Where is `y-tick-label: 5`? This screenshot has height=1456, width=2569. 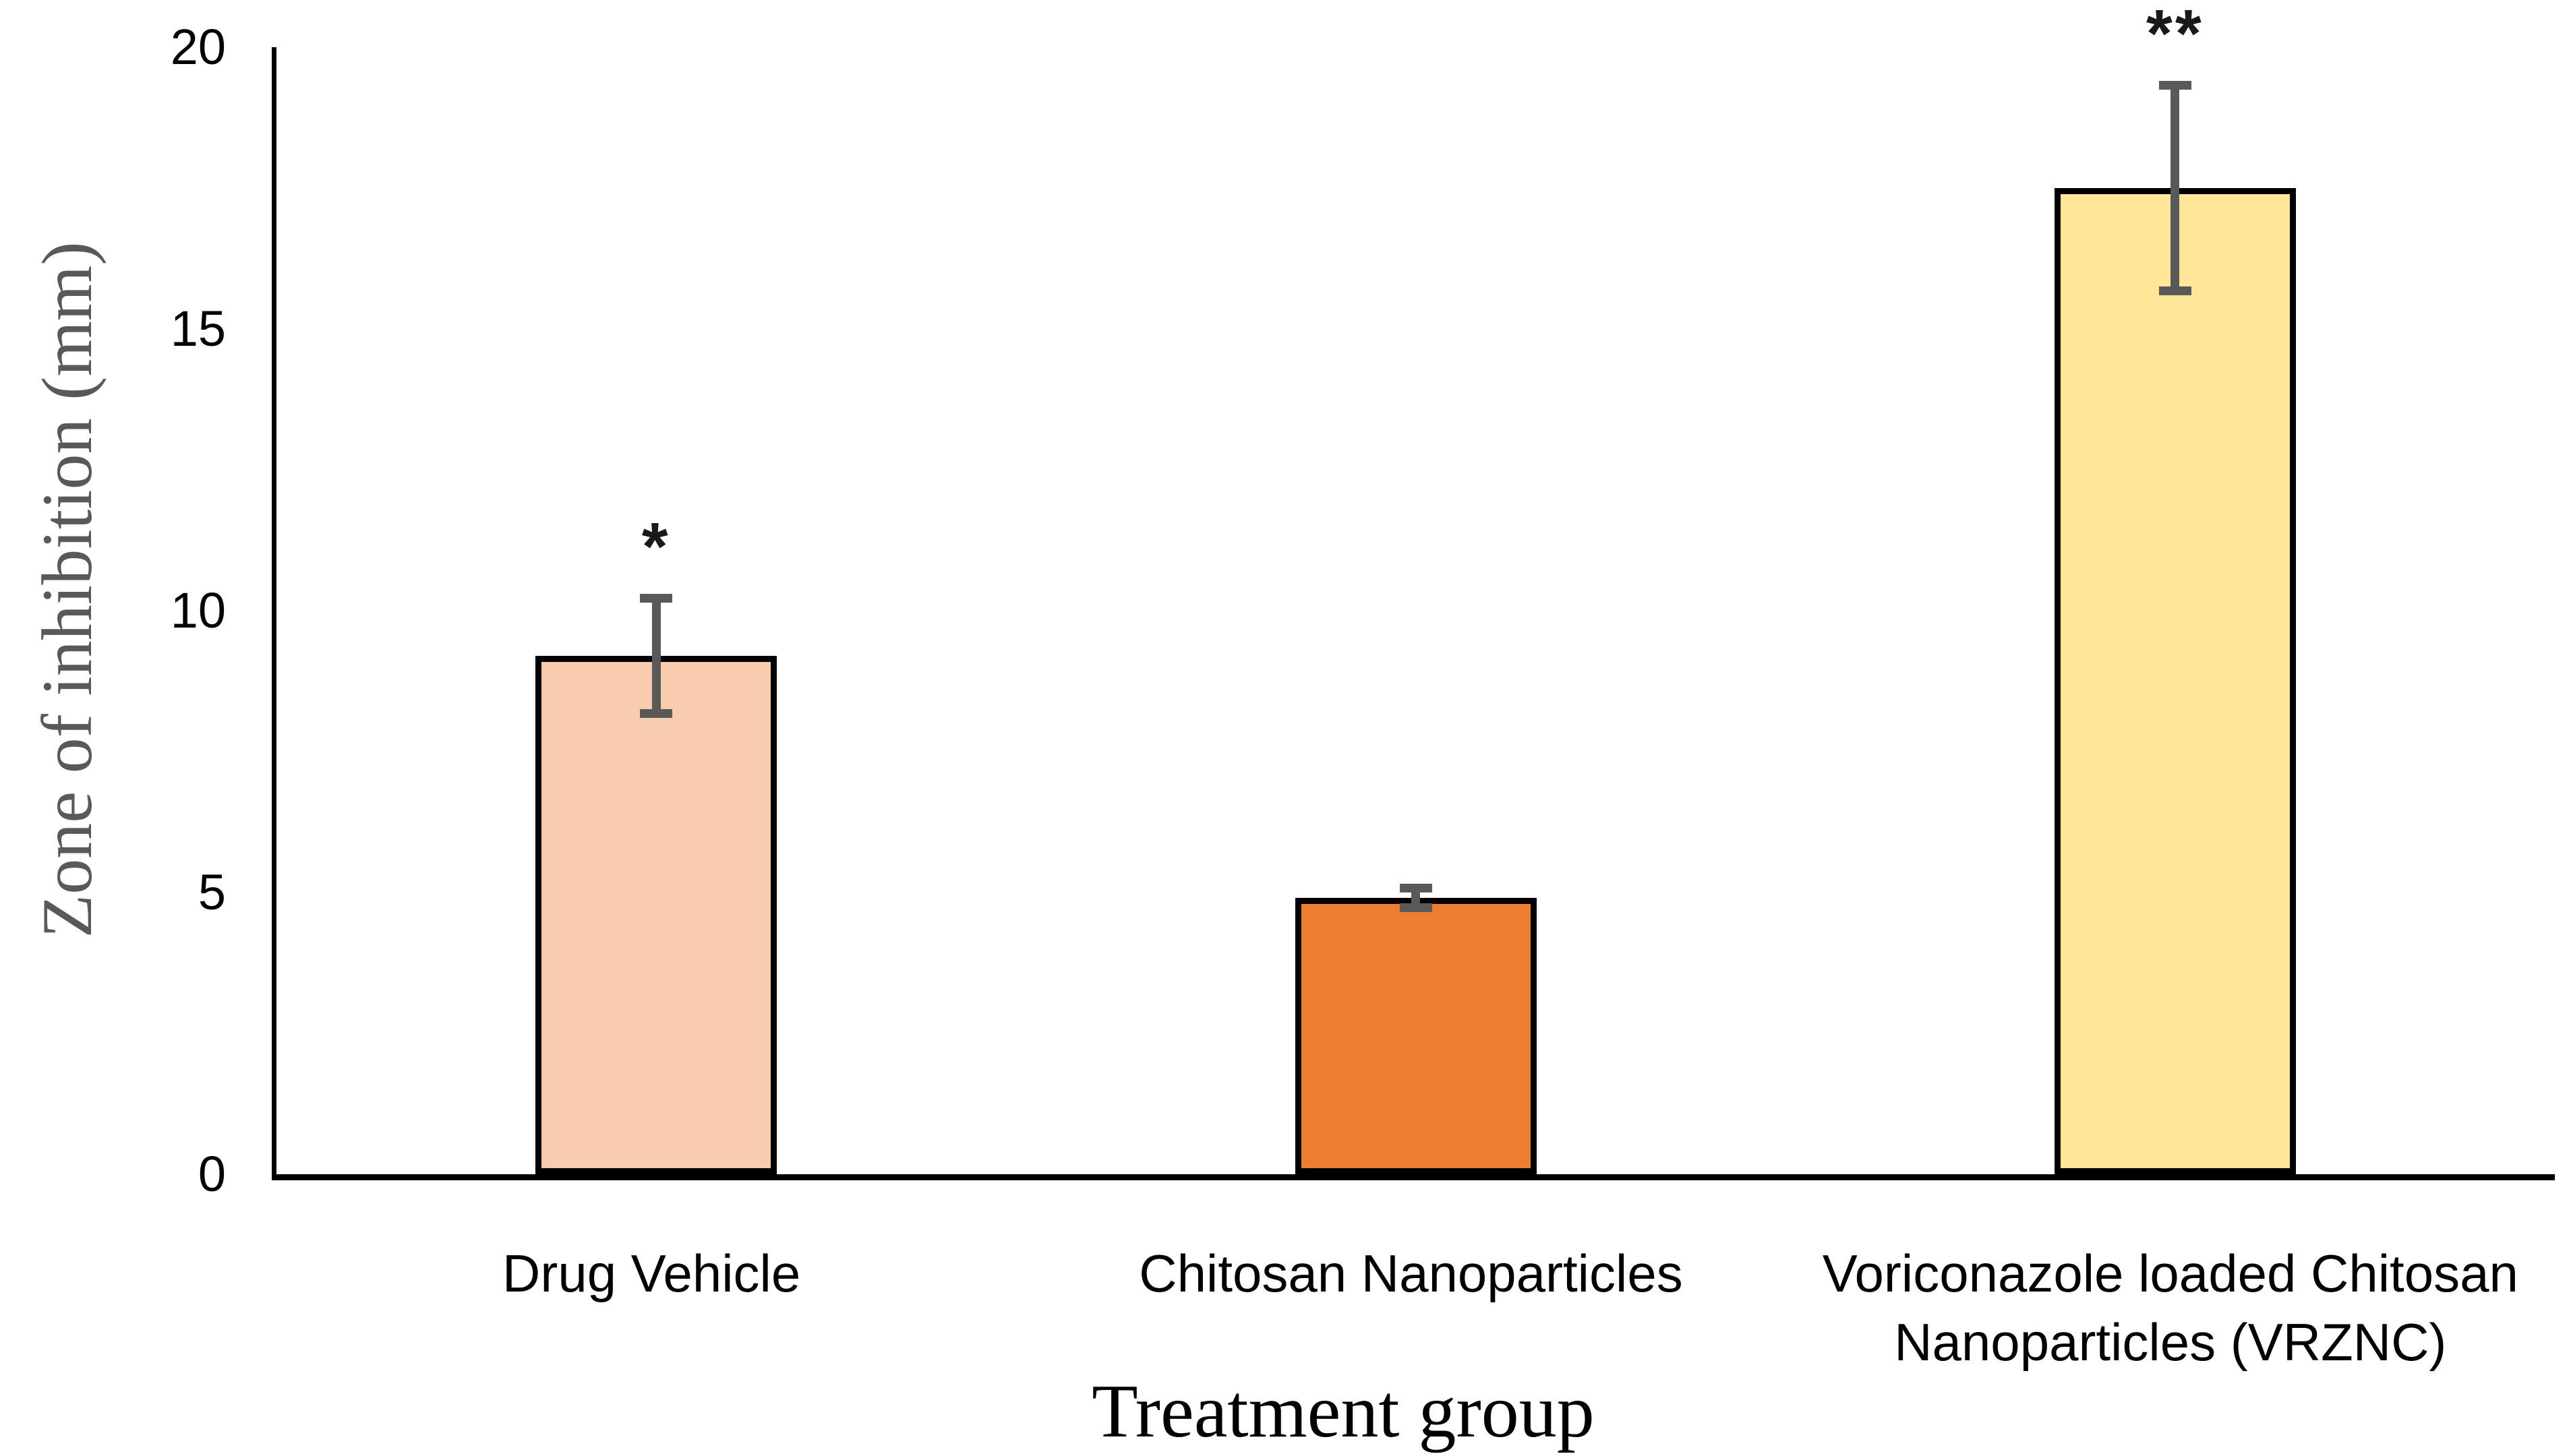 y-tick-label: 5 is located at coordinates (212, 892).